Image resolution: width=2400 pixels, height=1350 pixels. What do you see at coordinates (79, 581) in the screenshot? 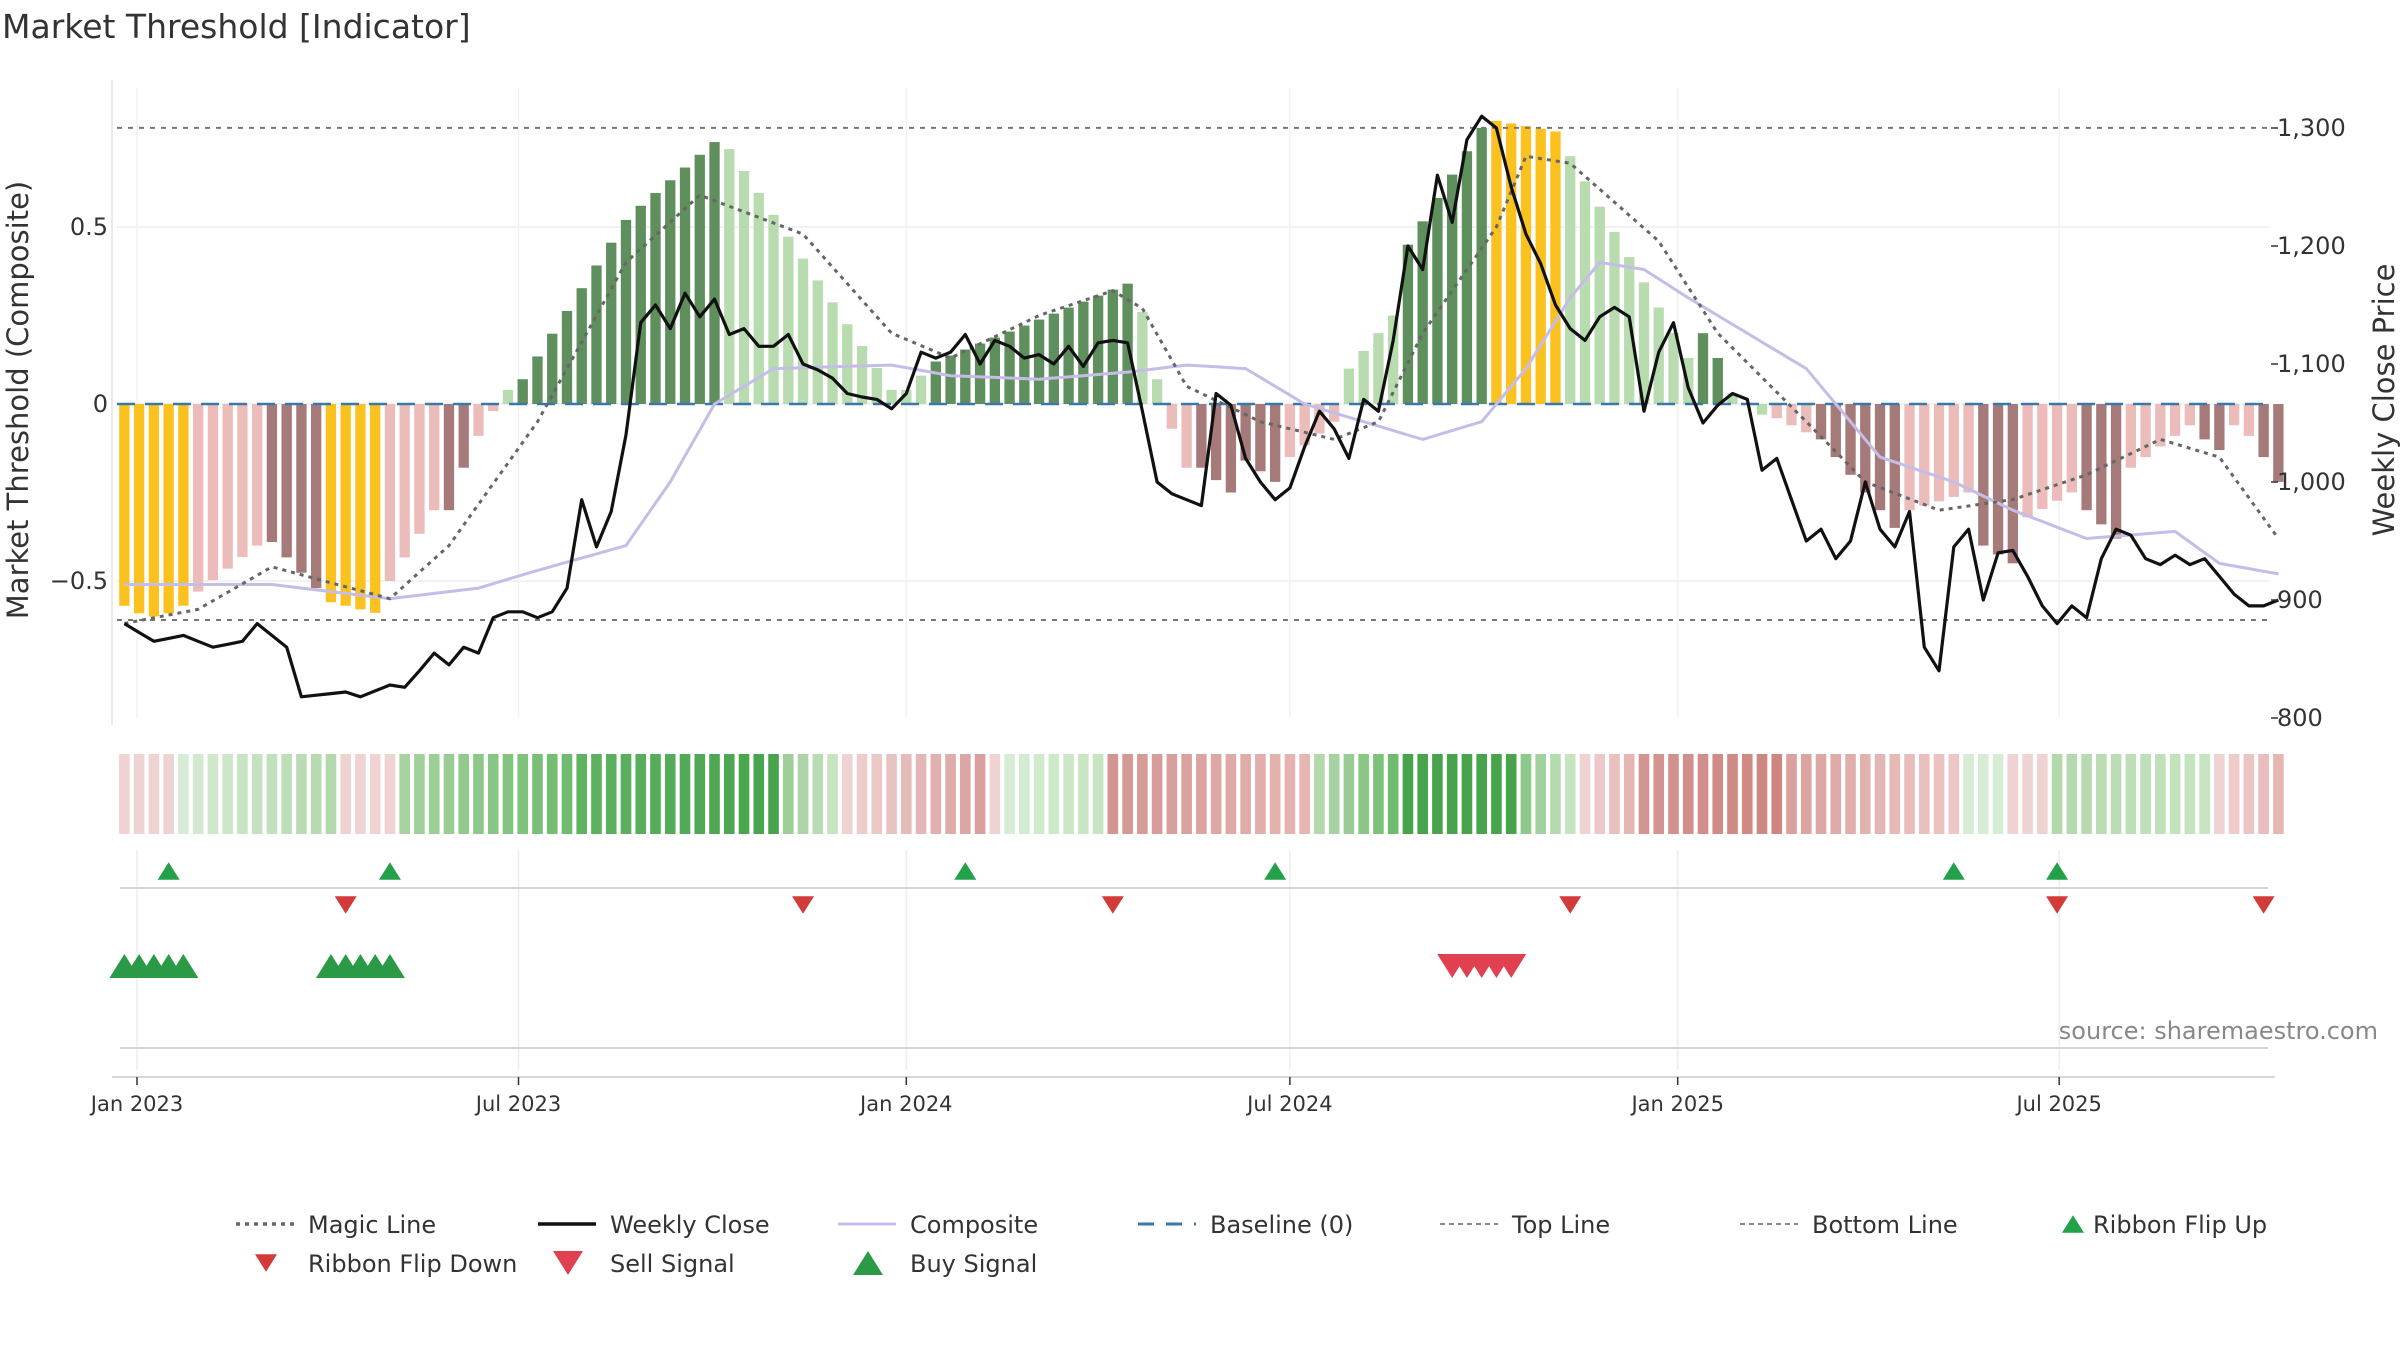
I see `left-tick-2: −0.5` at bounding box center [79, 581].